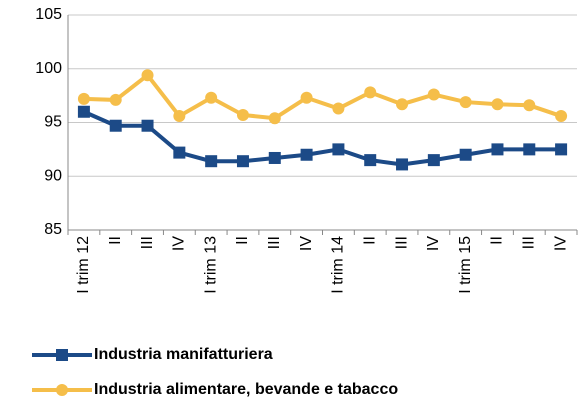 This screenshot has height=403, width=578. Describe the element at coordinates (210, 265) in the screenshot. I see `x-tick-label: I trim 13` at that location.